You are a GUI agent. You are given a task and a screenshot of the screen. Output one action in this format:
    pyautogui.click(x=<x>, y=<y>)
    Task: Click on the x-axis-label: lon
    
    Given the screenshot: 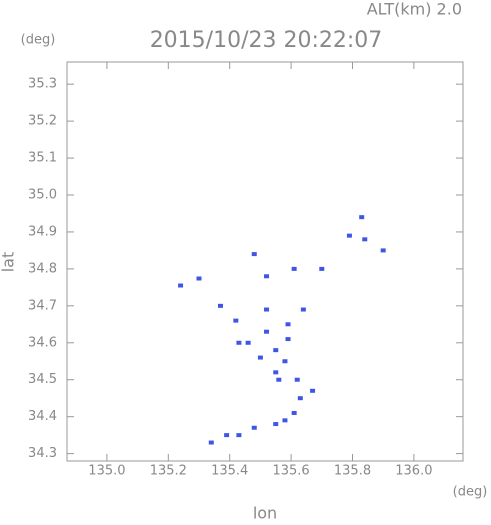 What is the action you would take?
    pyautogui.click(x=265, y=513)
    